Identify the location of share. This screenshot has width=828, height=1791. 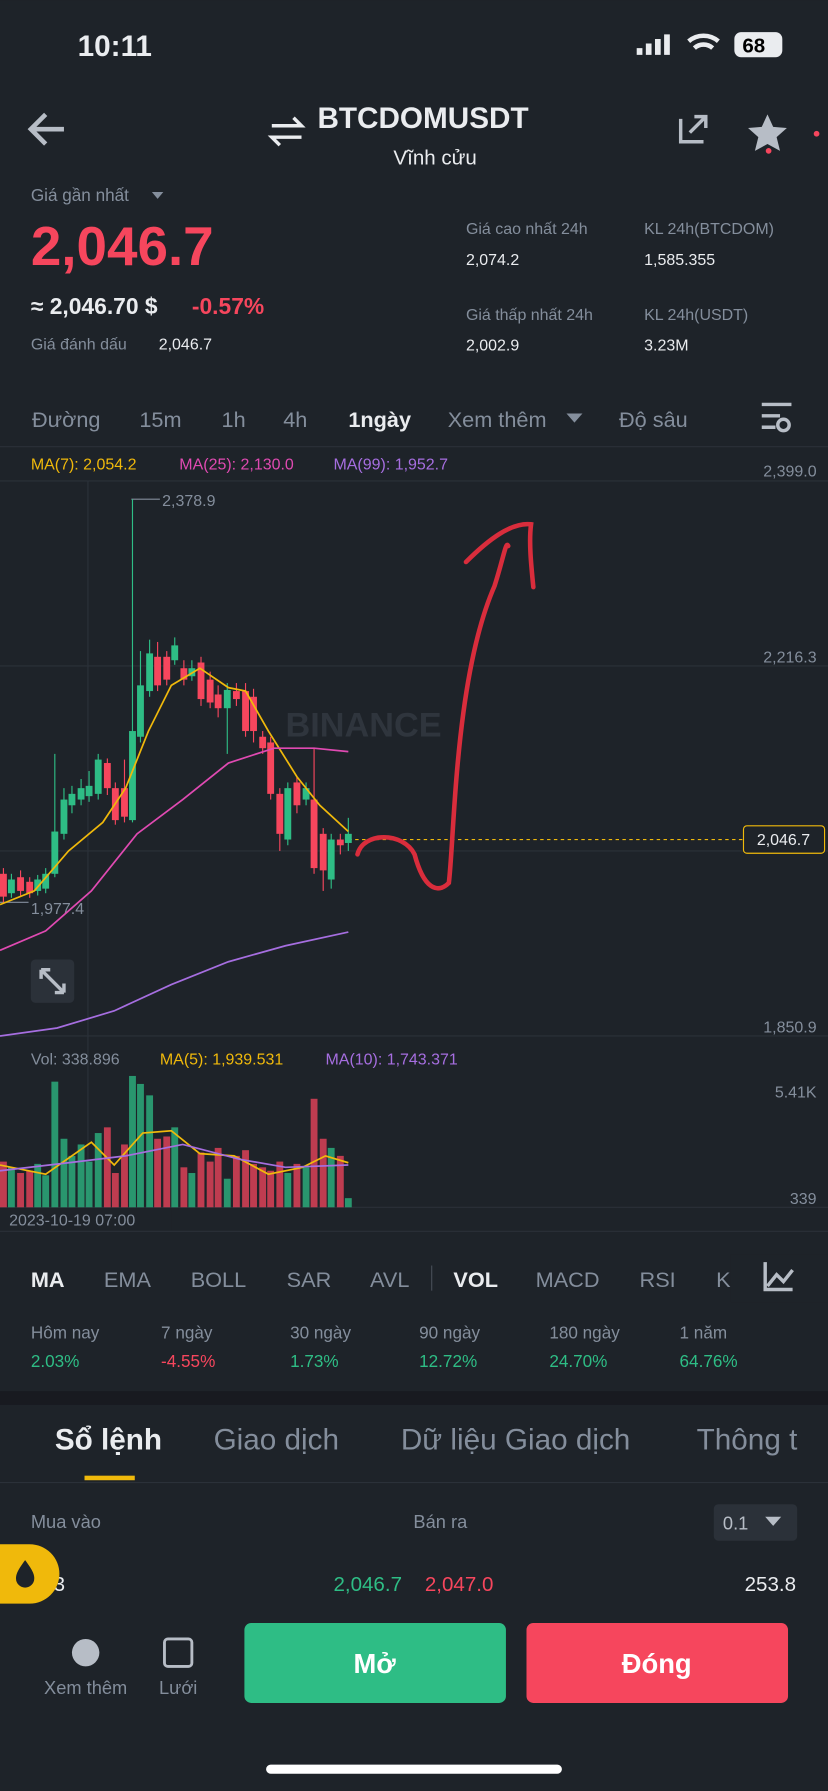
(693, 129).